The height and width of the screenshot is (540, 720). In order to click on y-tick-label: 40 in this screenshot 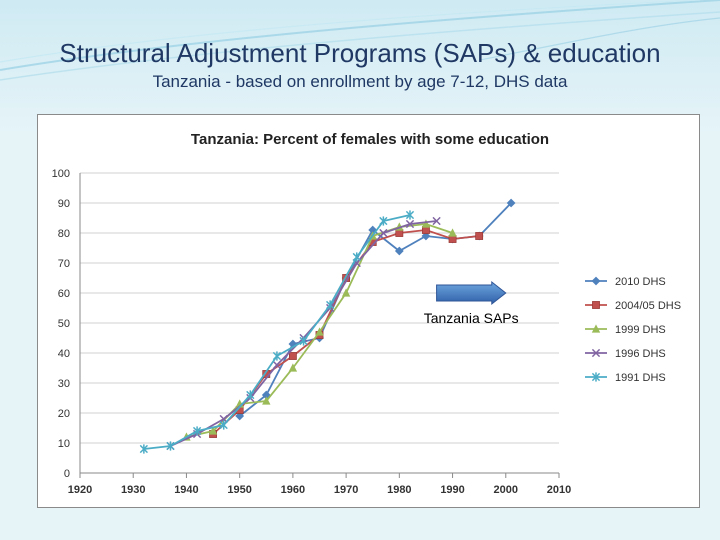, I will do `click(64, 354)`.